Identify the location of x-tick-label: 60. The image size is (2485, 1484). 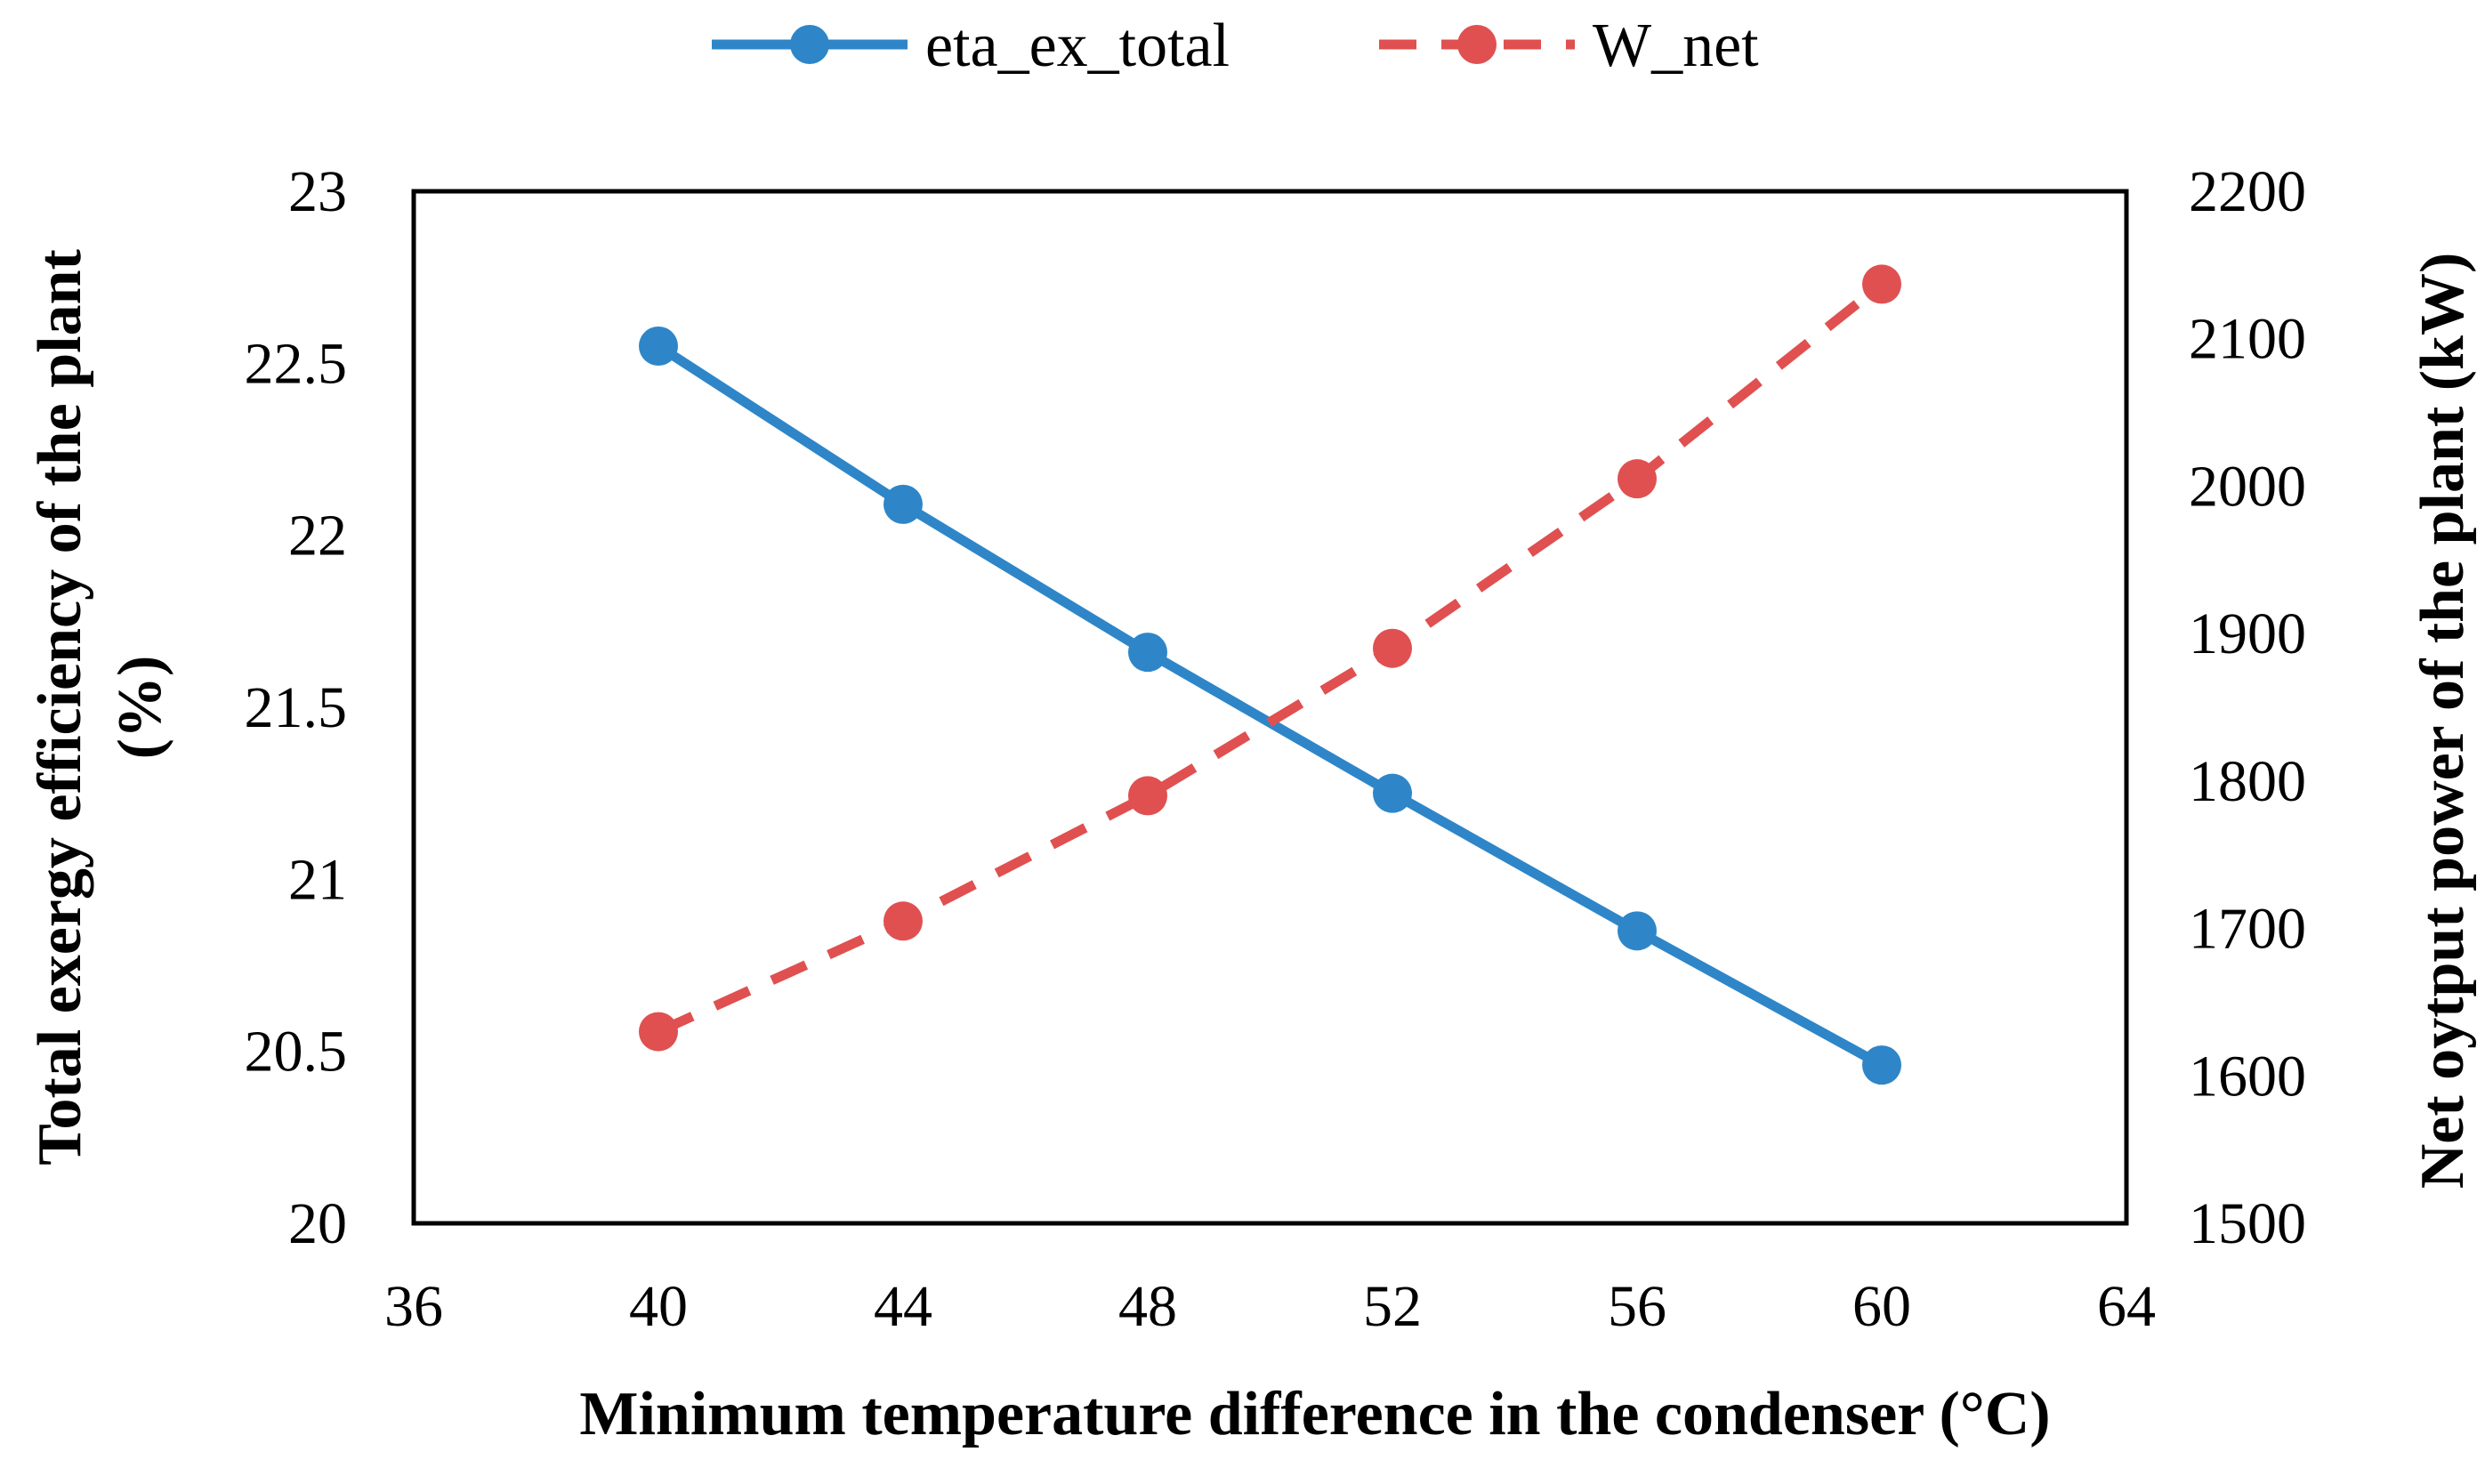
(1882, 1306).